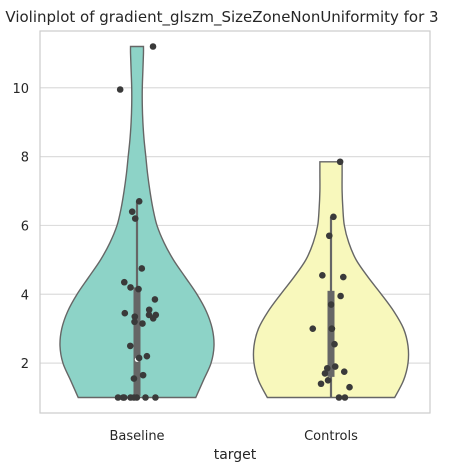 Image resolution: width=457 pixels, height=473 pixels. I want to click on iqr-box-controls, so click(331, 333).